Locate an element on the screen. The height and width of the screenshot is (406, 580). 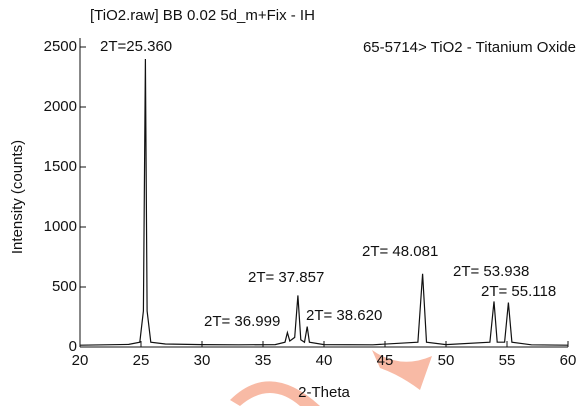
x-tick-label: 45 is located at coordinates (385, 360).